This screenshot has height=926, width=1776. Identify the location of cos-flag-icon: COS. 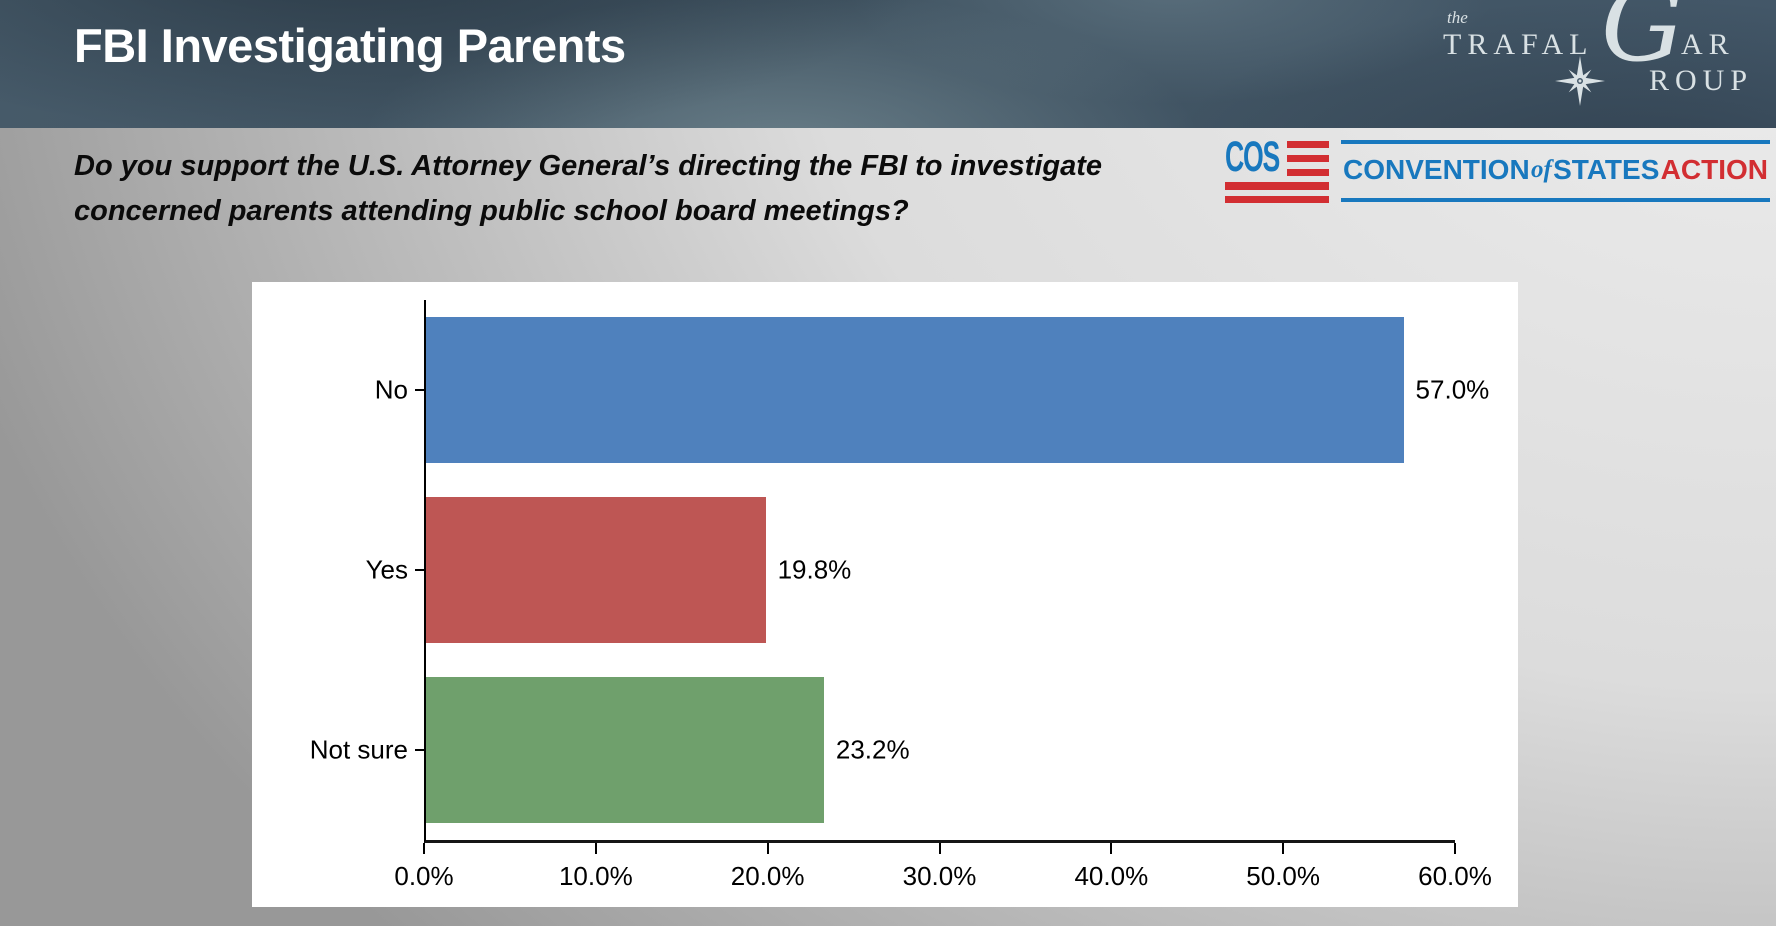
(1277, 168).